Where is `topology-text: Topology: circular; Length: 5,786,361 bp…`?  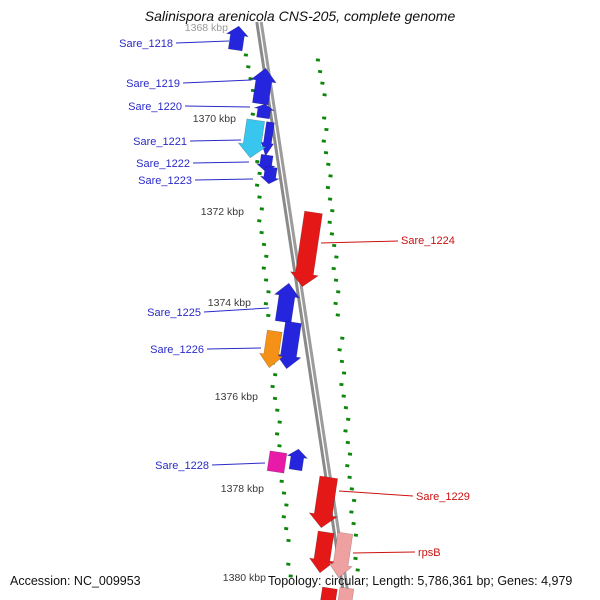
topology-text: Topology: circular; Length: 5,786,361 bp… is located at coordinates (420, 581).